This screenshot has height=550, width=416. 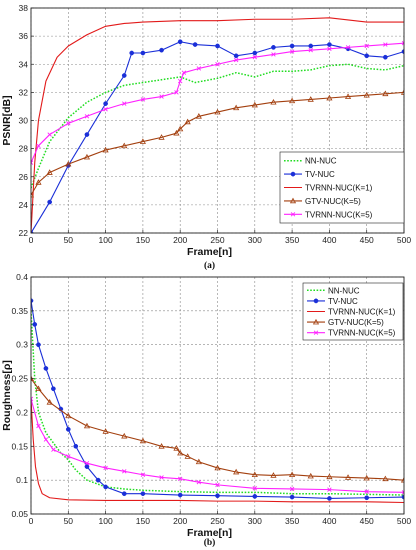 What do you see at coordinates (24, 205) in the screenshot?
I see `y-tick-label: 24` at bounding box center [24, 205].